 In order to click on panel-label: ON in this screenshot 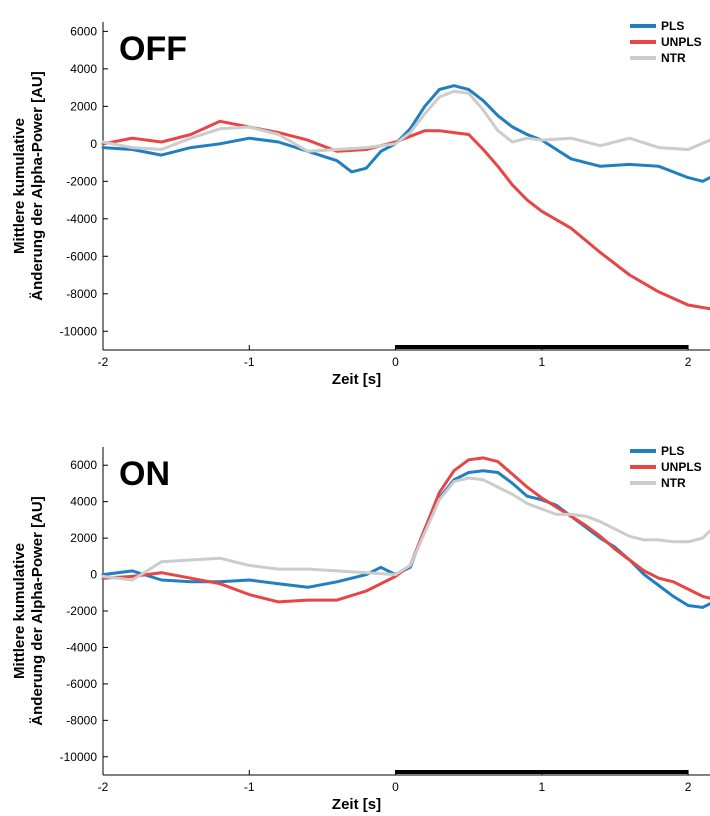, I will do `click(144, 474)`.